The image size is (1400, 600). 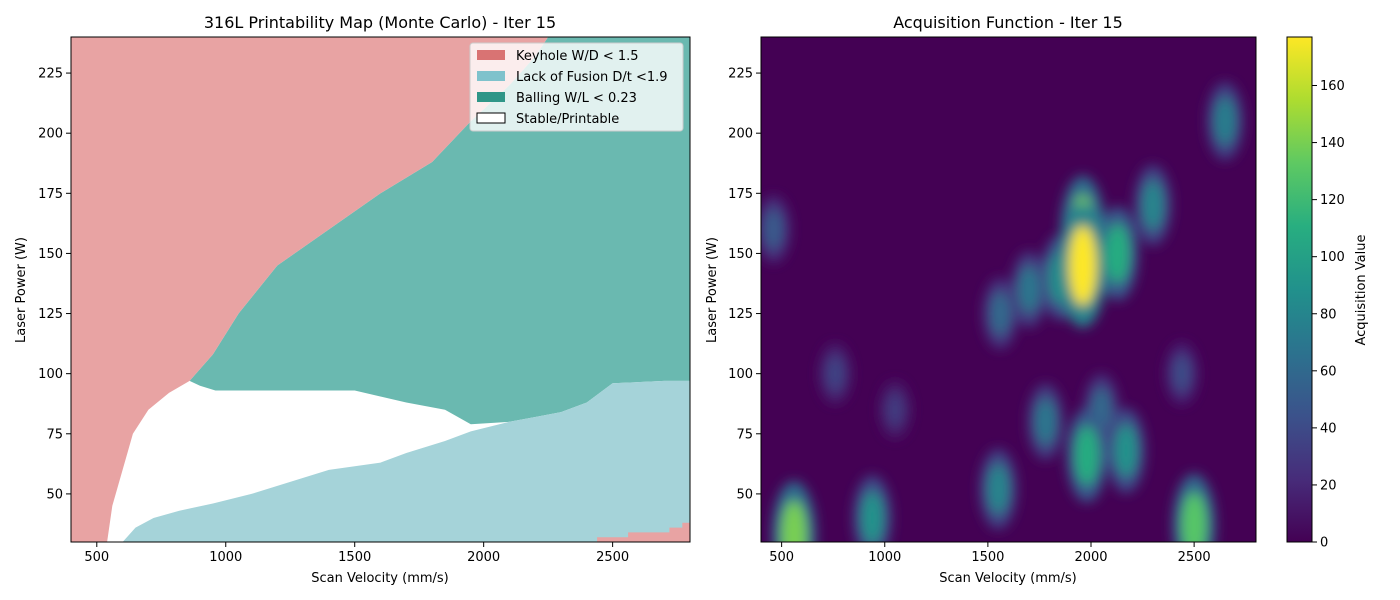 I want to click on acquisition-y-tick-label: 75, so click(x=744, y=434).